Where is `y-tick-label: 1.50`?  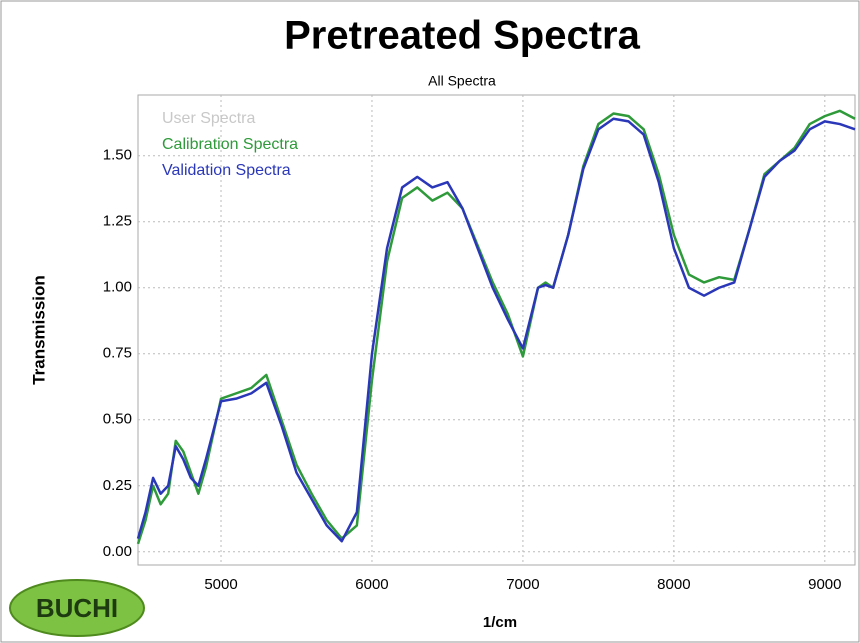
y-tick-label: 1.50 is located at coordinates (117, 155).